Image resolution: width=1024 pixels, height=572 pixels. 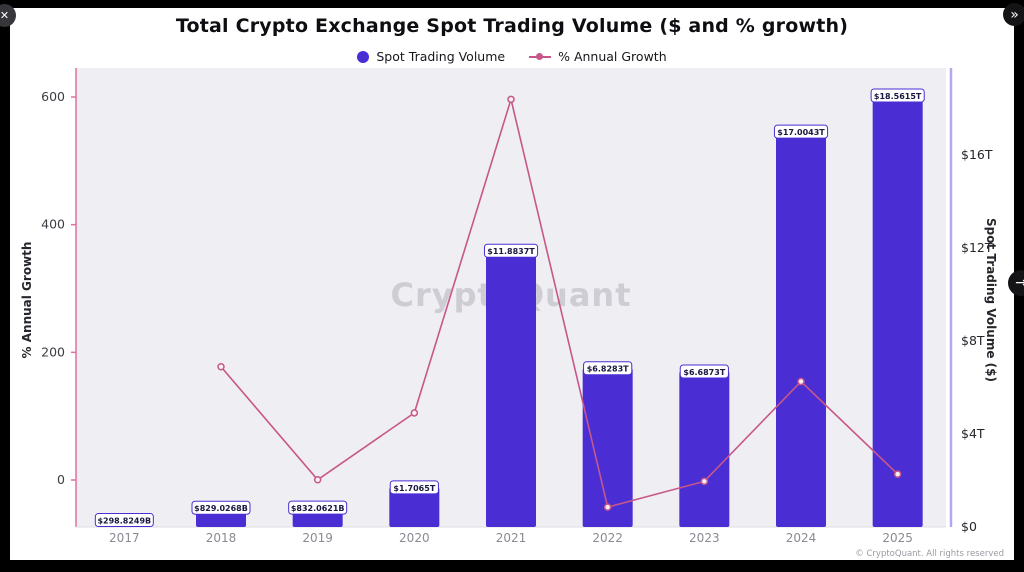 I want to click on bar-value-box-2022, so click(x=608, y=368).